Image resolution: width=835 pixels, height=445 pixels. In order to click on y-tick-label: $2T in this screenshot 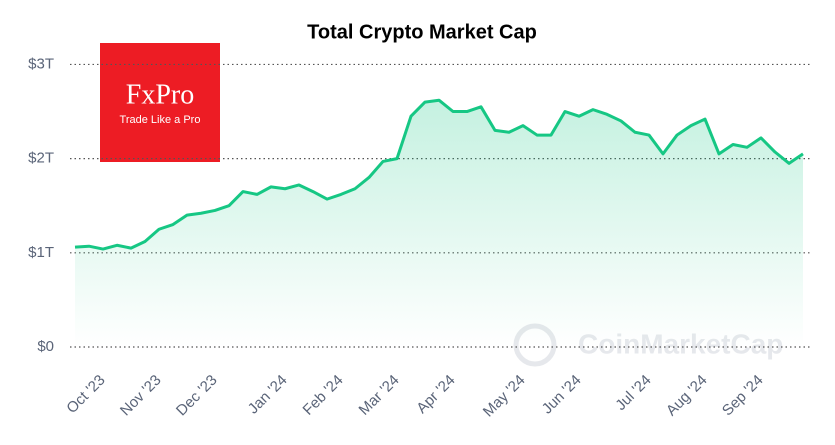, I will do `click(41, 158)`.